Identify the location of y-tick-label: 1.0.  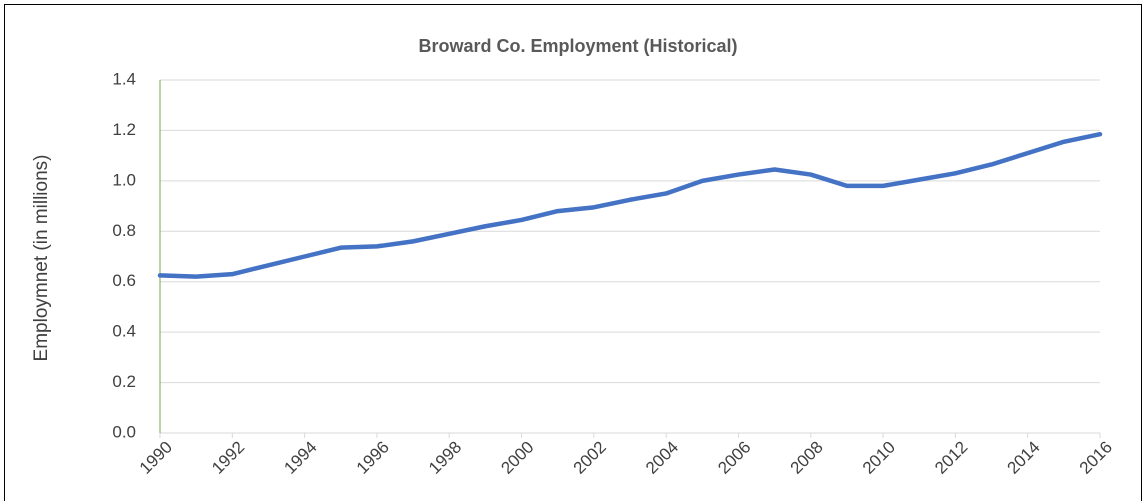
(124, 179).